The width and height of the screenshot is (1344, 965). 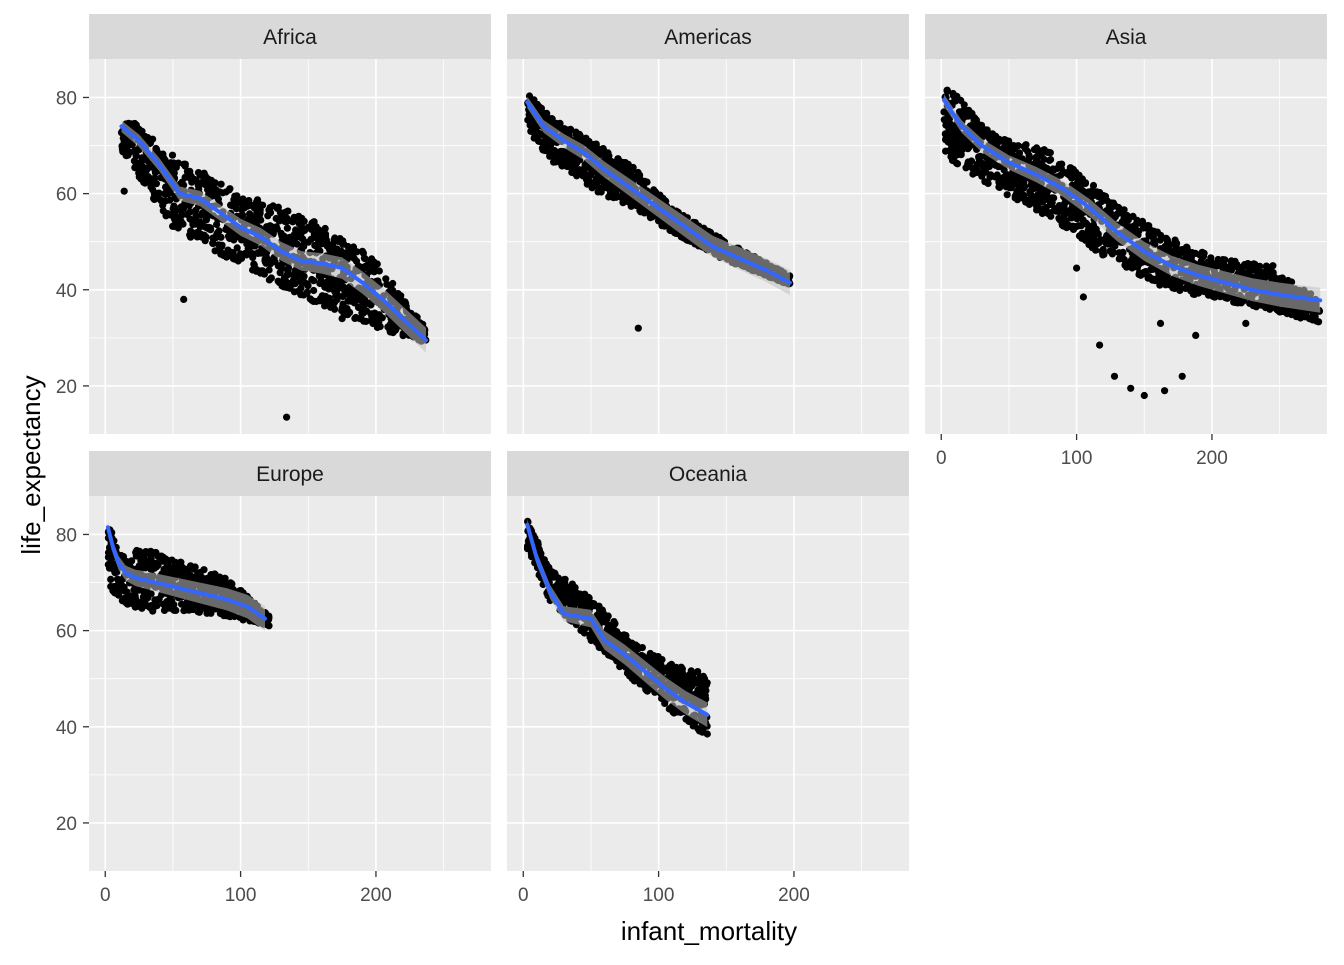 What do you see at coordinates (105, 895) in the screenshot?
I see `x-tick-label: 0` at bounding box center [105, 895].